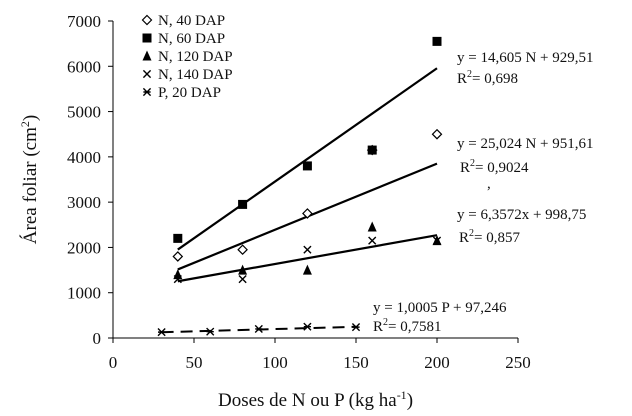 Image resolution: width=632 pixels, height=416 pixels. Describe the element at coordinates (356, 362) in the screenshot. I see `x-tick-label: 150` at that location.